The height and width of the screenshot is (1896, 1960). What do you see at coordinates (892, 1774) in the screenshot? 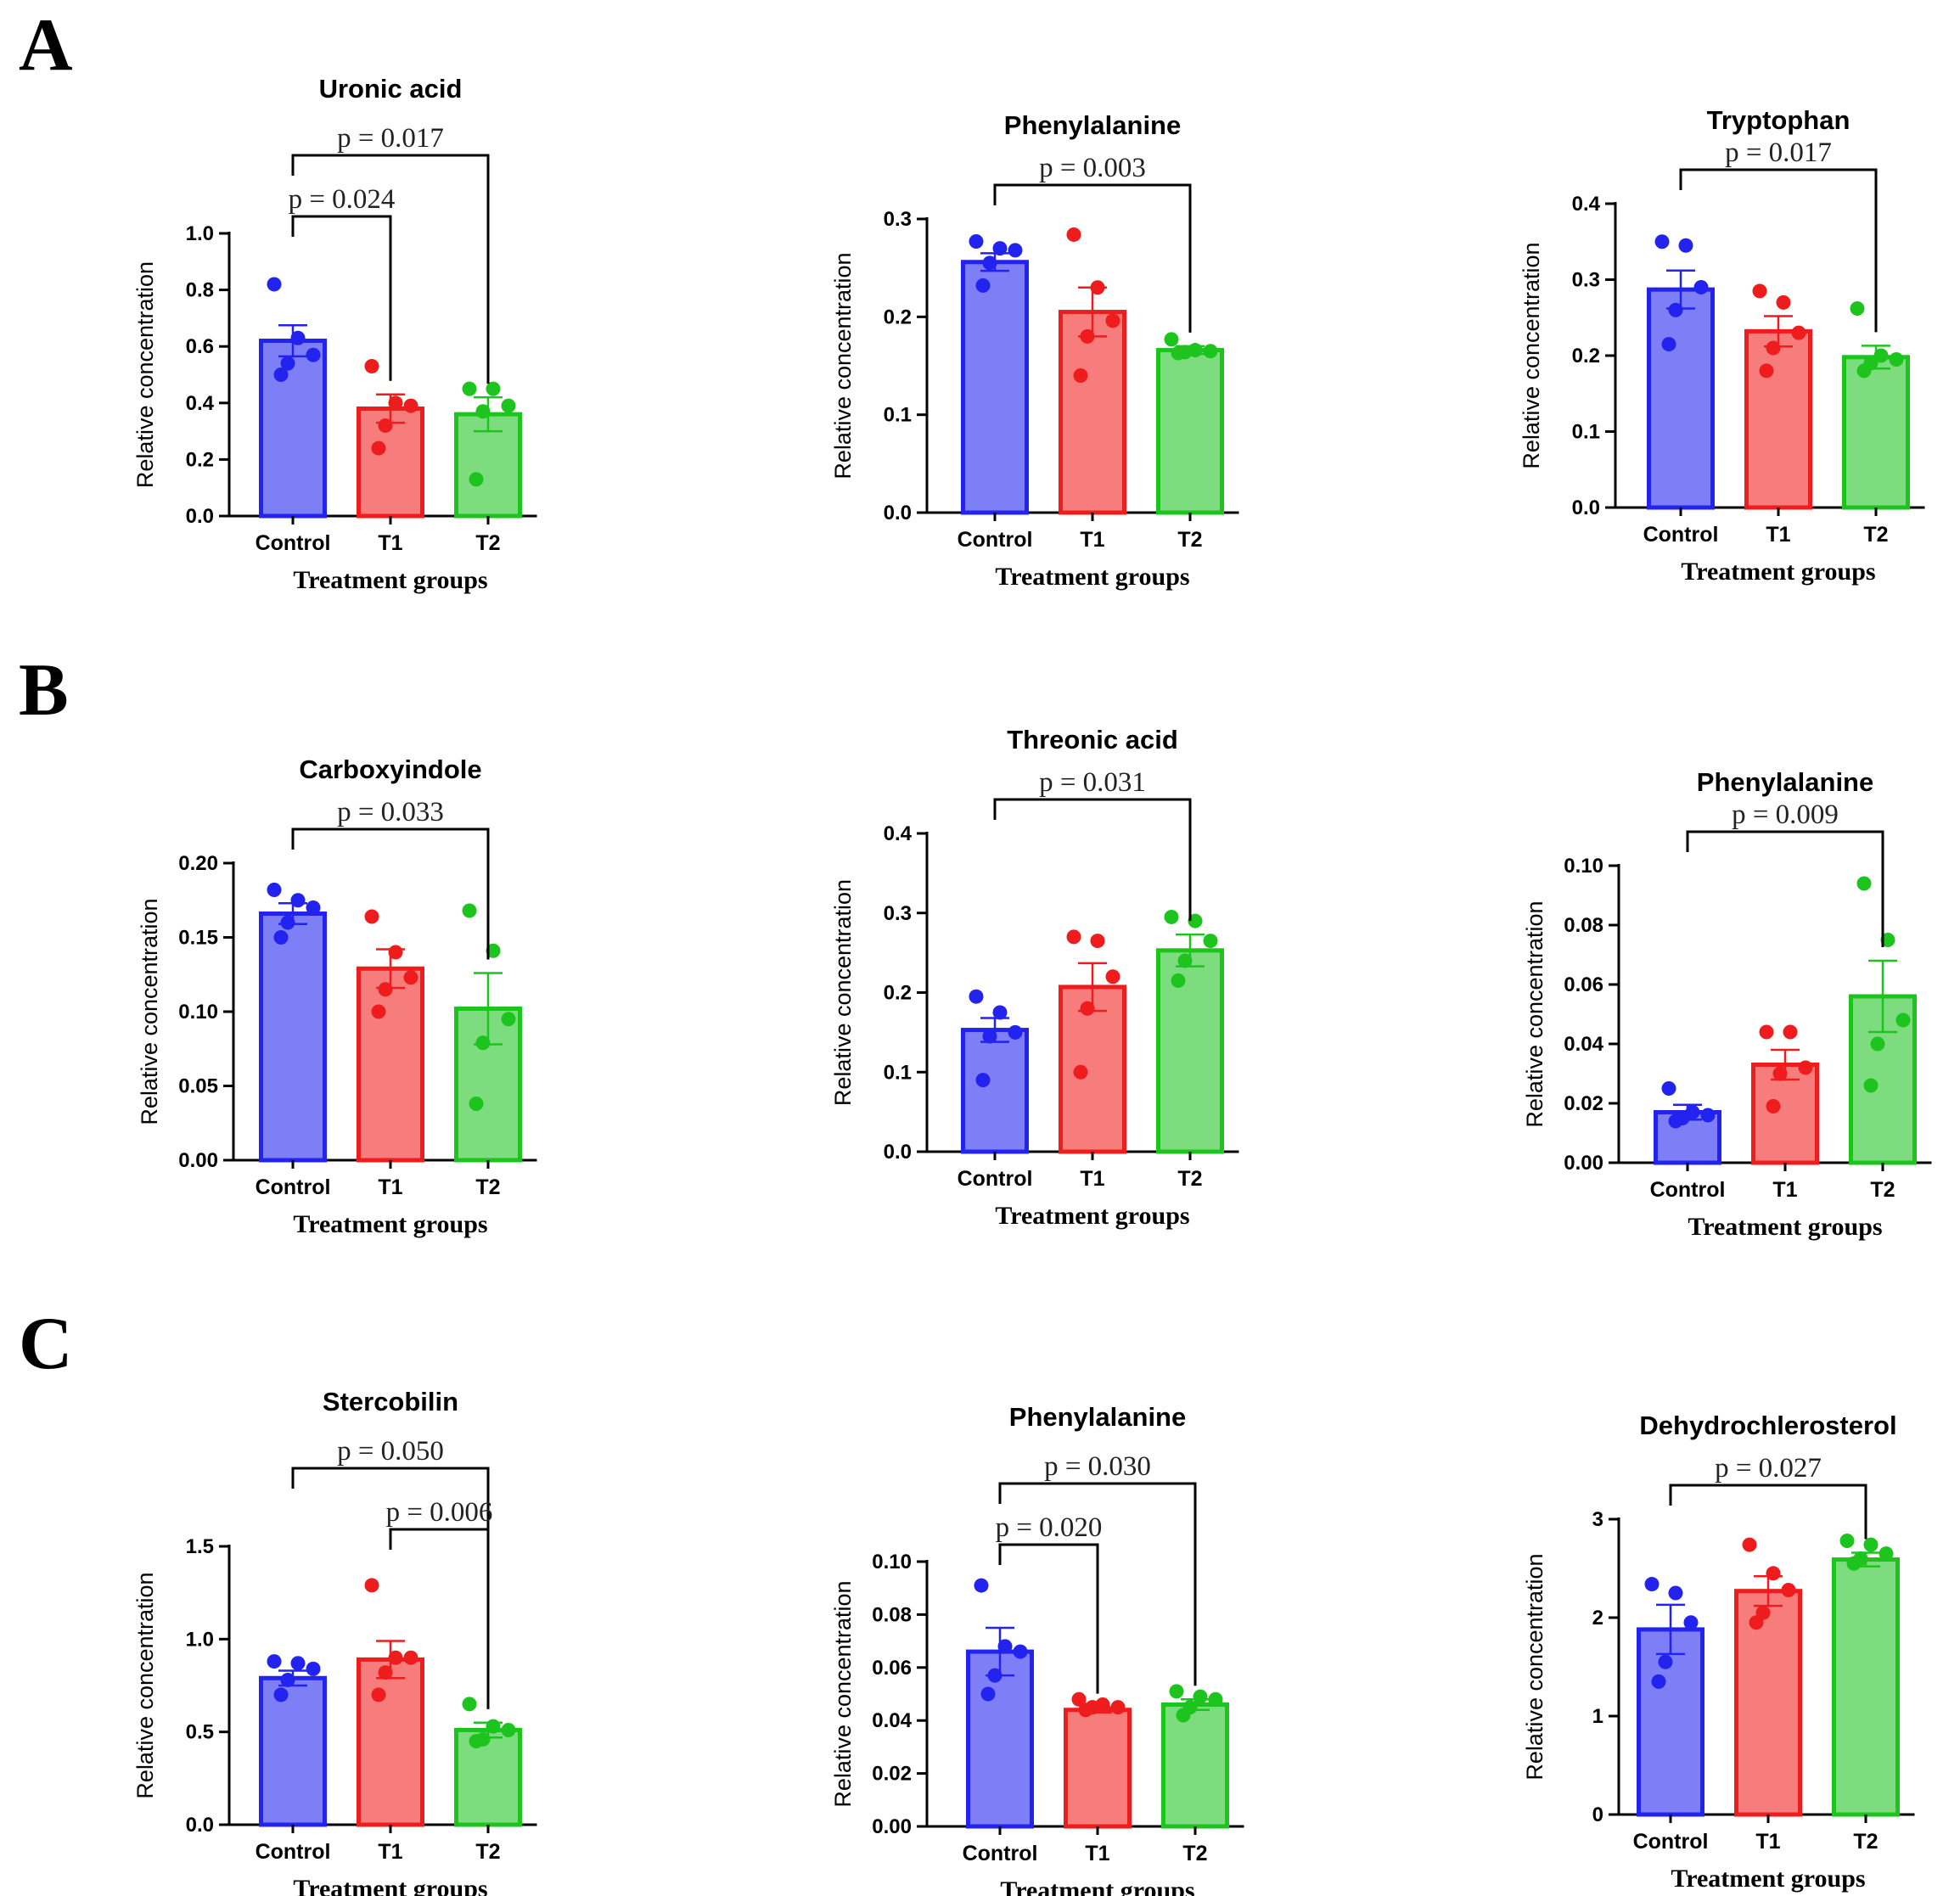
I see `y-tick-label: 0.02` at bounding box center [892, 1774].